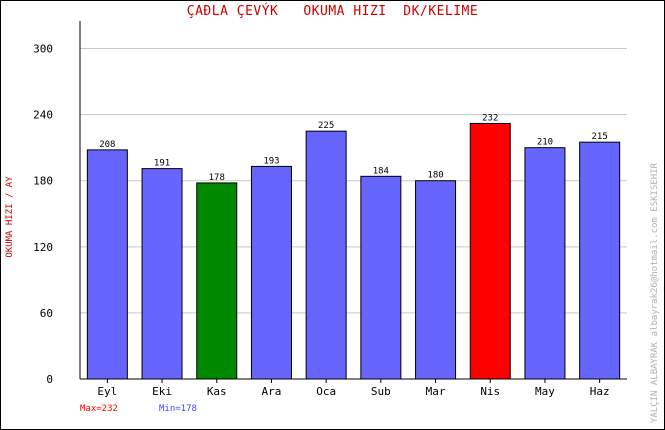 This screenshot has width=665, height=430. What do you see at coordinates (490, 118) in the screenshot?
I see `data-label: 232` at bounding box center [490, 118].